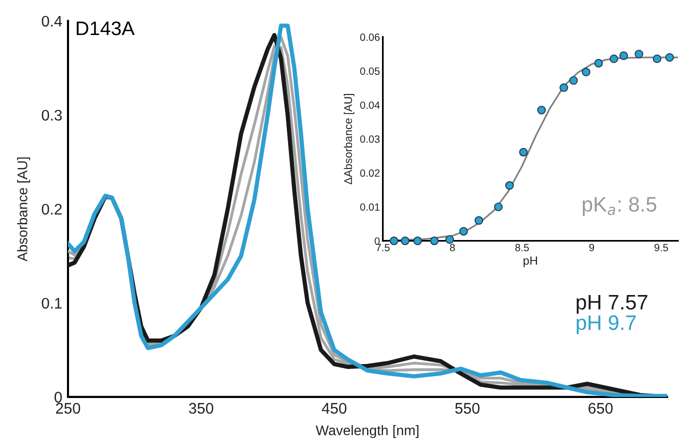  Describe the element at coordinates (383, 248) in the screenshot. I see `x-tick-label: 7.5` at that location.